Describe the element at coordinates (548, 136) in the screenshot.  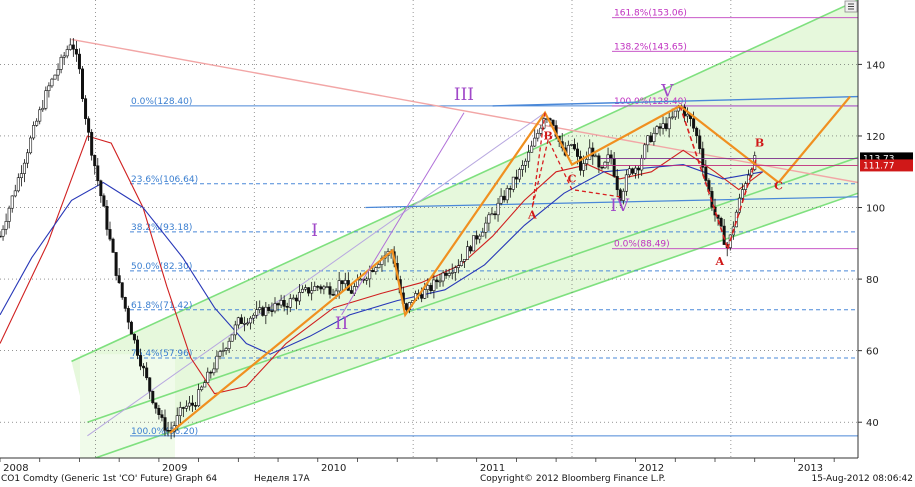
I see `abc-label: B` at that location.